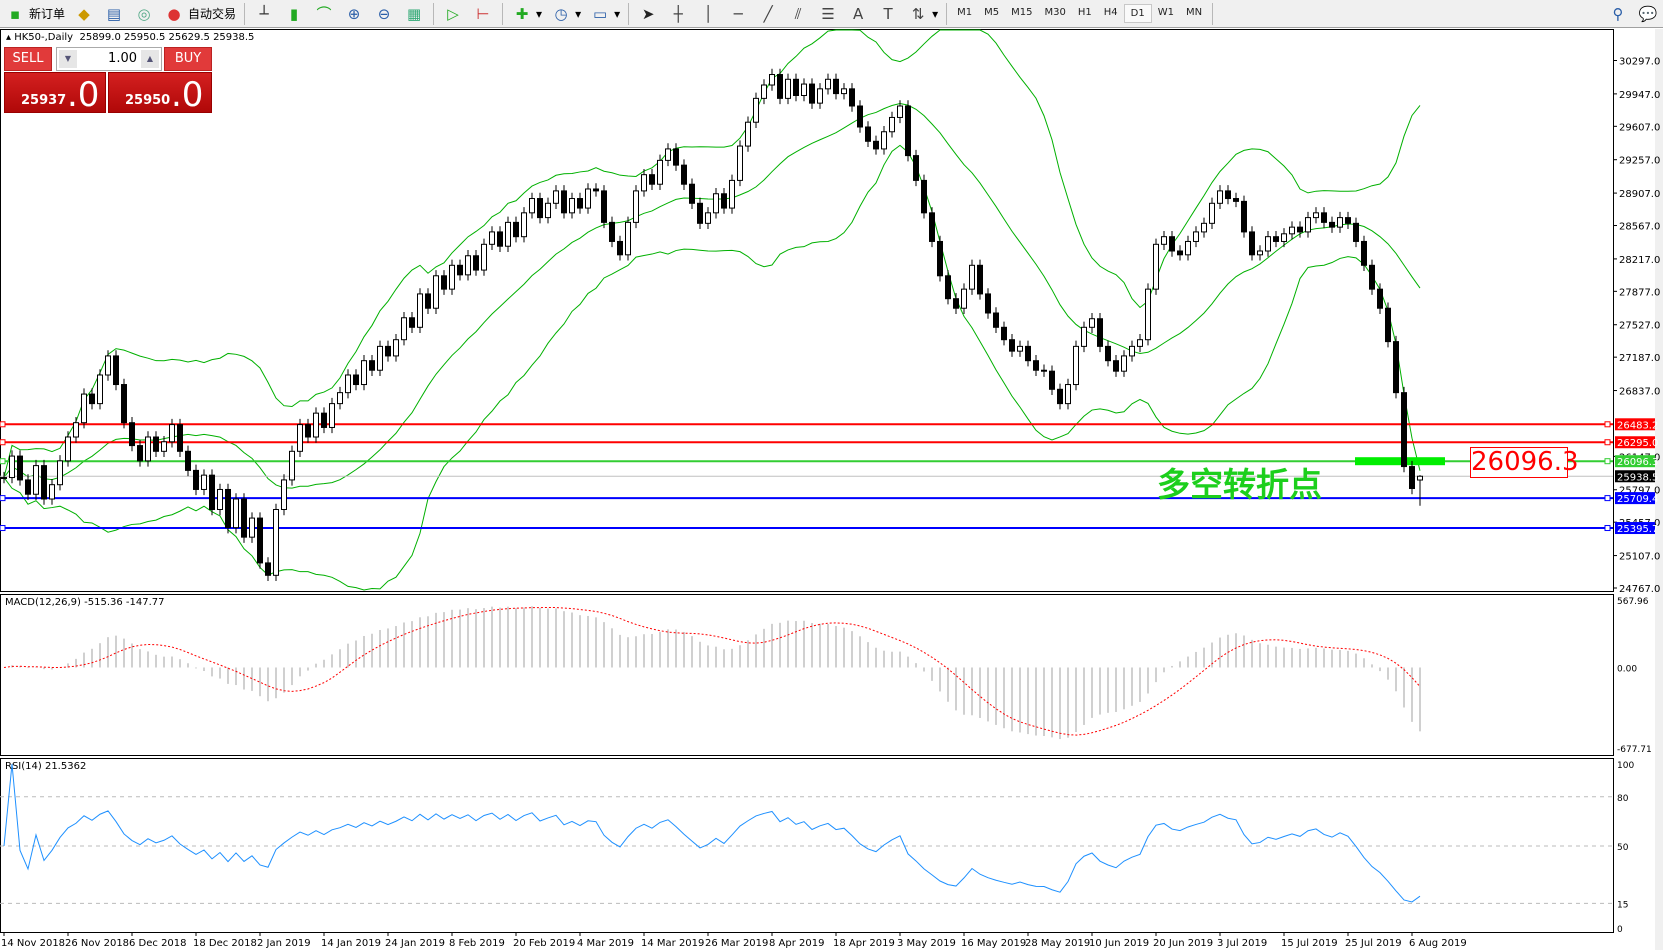 The width and height of the screenshot is (1663, 950). Describe the element at coordinates (712, 671) in the screenshot. I see `macd-signal-line` at that location.